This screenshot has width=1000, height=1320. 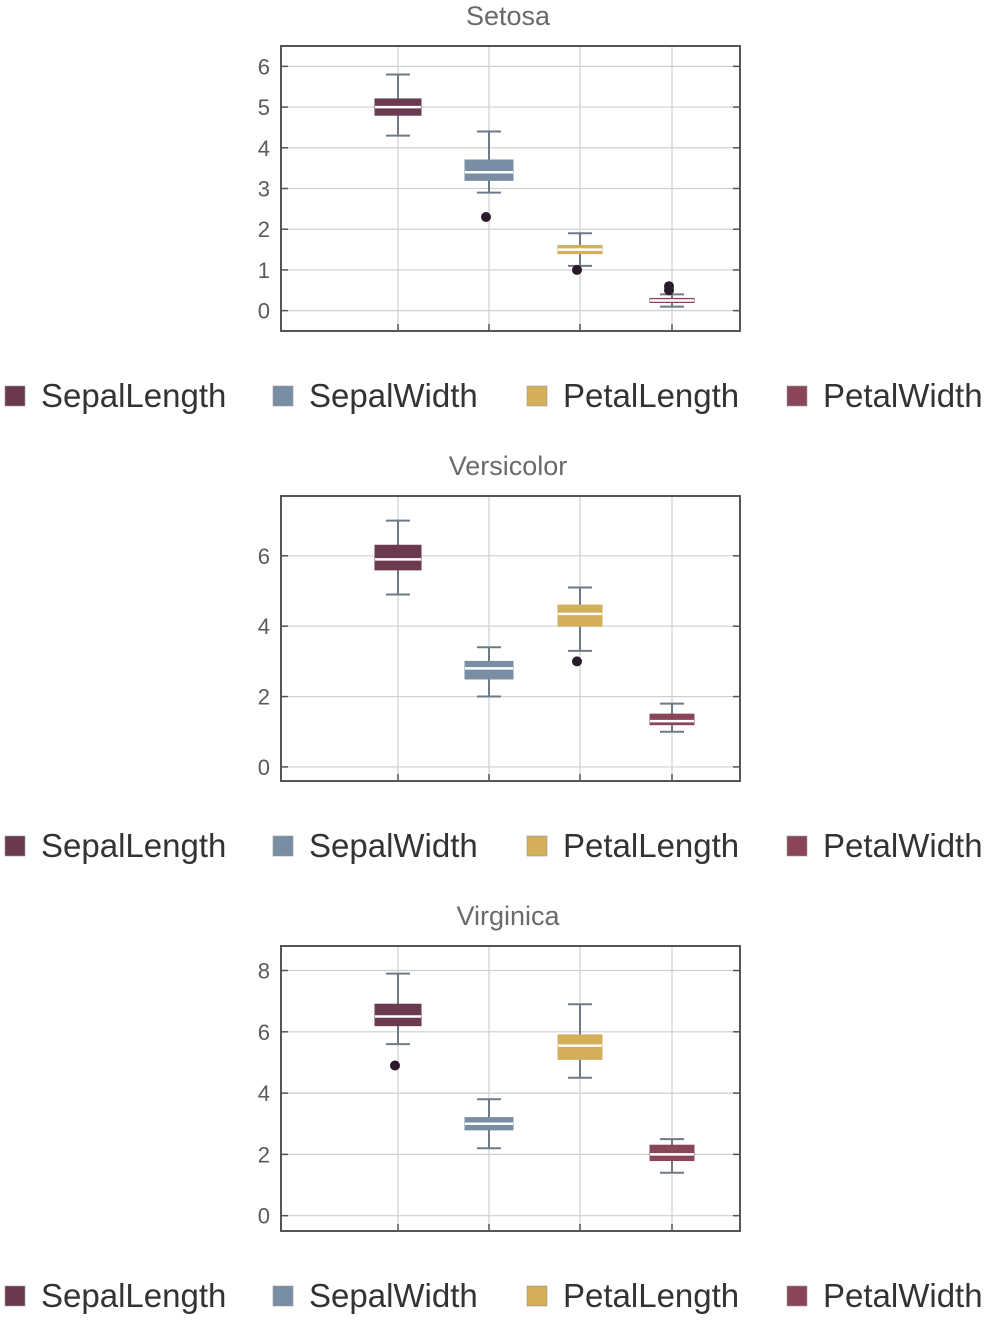 What do you see at coordinates (508, 916) in the screenshot?
I see `chart-title: Virginica` at bounding box center [508, 916].